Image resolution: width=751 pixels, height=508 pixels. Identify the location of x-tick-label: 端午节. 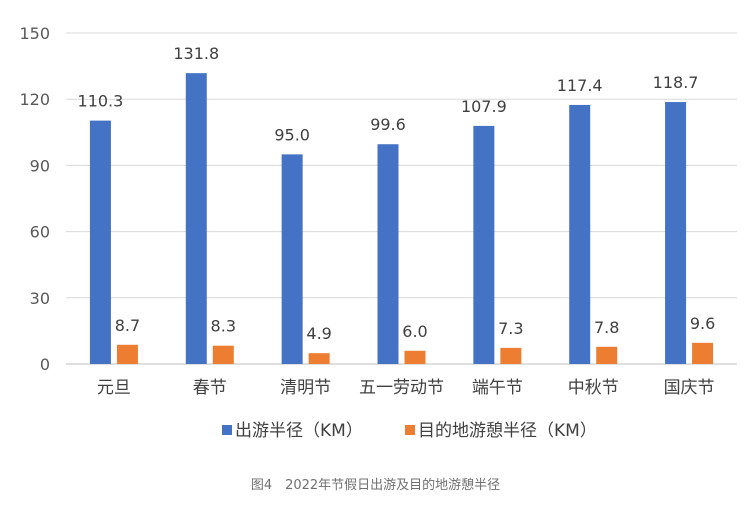
(497, 388).